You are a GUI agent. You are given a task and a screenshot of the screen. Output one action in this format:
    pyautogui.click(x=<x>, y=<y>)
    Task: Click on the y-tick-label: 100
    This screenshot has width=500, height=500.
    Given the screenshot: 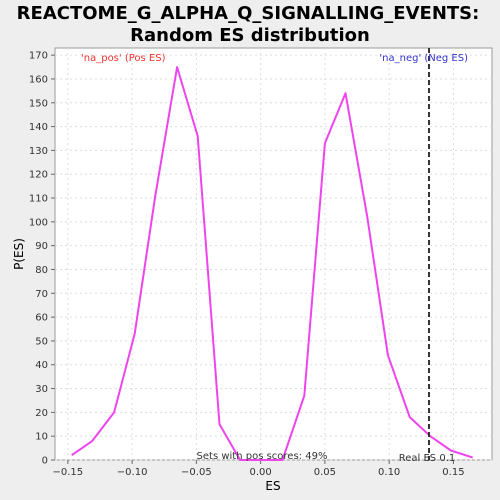 What is the action you would take?
    pyautogui.click(x=38, y=222)
    